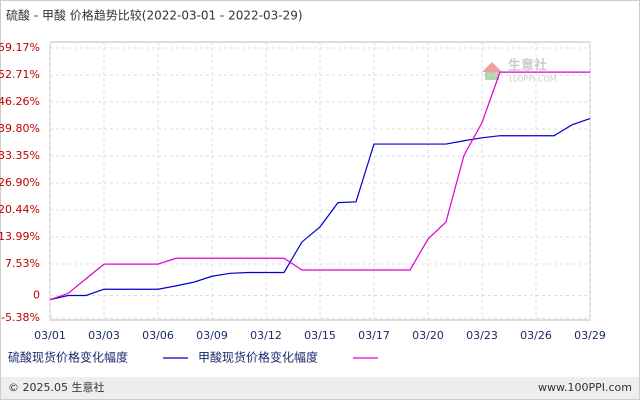 This screenshot has height=400, width=640. I want to click on y-tick-label: 13.99%, so click(20, 236).